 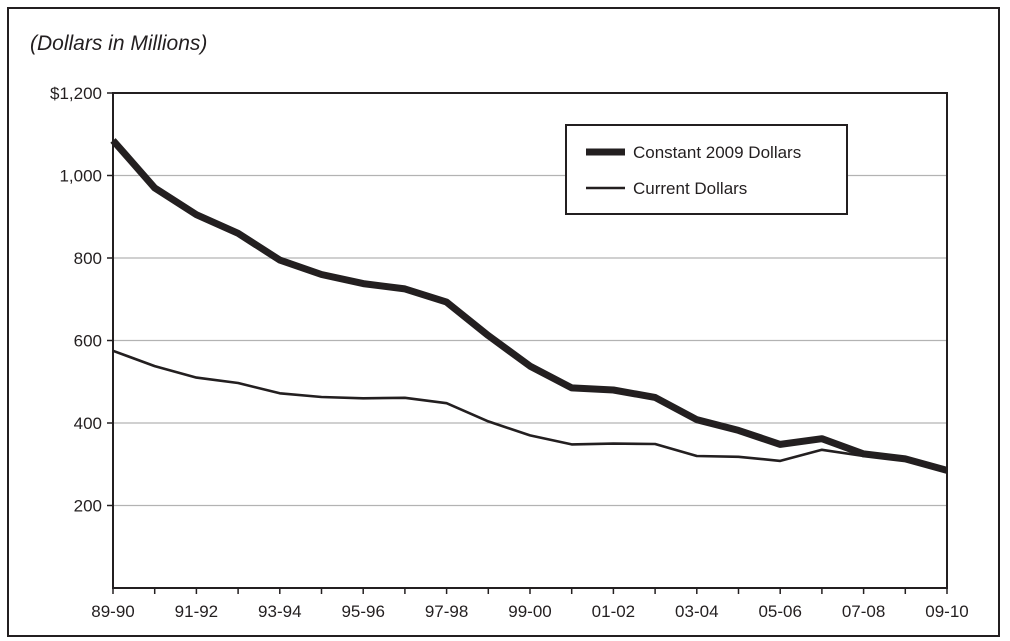 What do you see at coordinates (613, 611) in the screenshot?
I see `x-tick-label: 01-02` at bounding box center [613, 611].